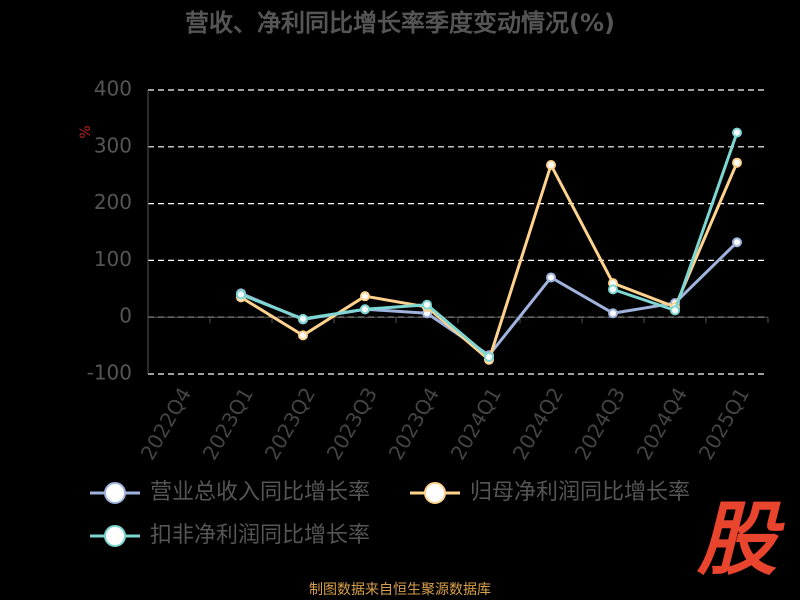  I want to click on y-tick-label: -100, so click(109, 373).